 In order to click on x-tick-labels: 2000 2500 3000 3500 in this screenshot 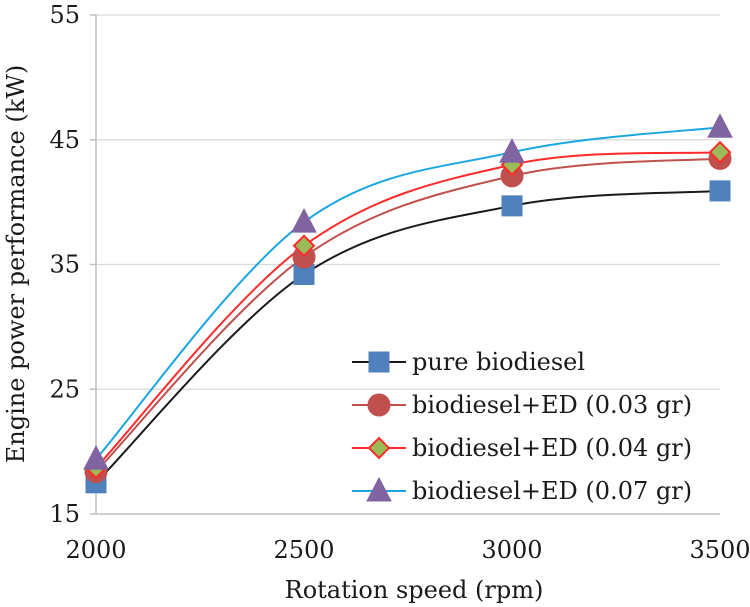, I will do `click(407, 550)`.